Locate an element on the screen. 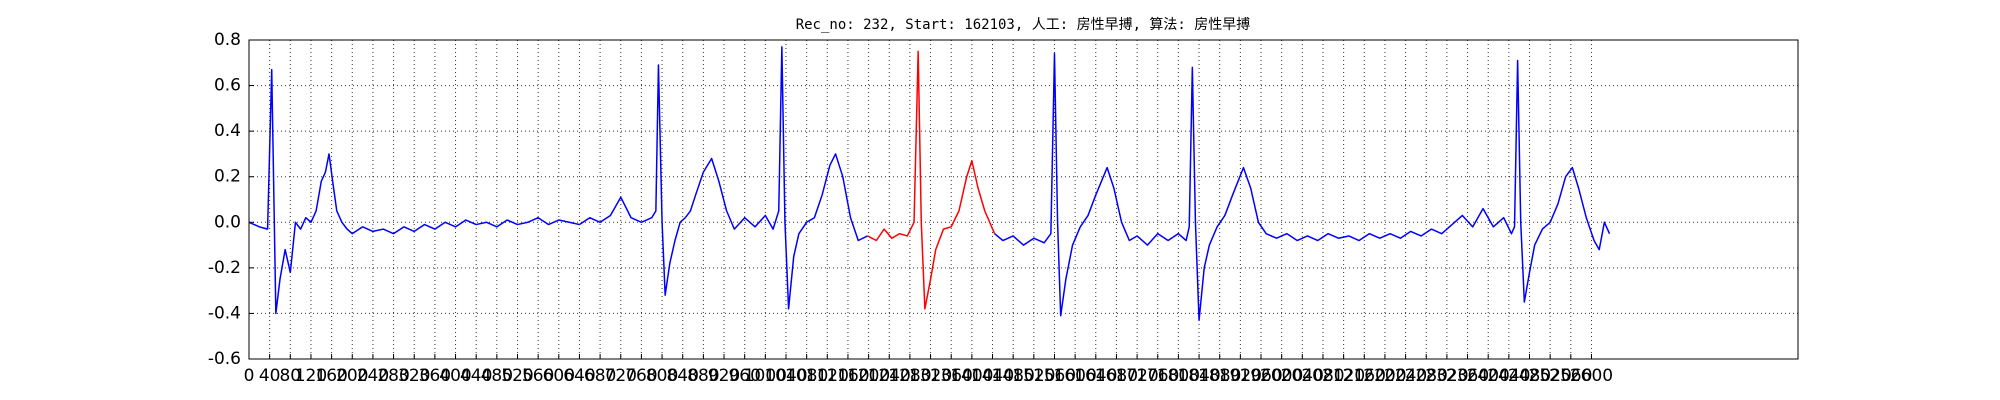 The image size is (2000, 400). x-tick-label: 1680 is located at coordinates (1116, 376).